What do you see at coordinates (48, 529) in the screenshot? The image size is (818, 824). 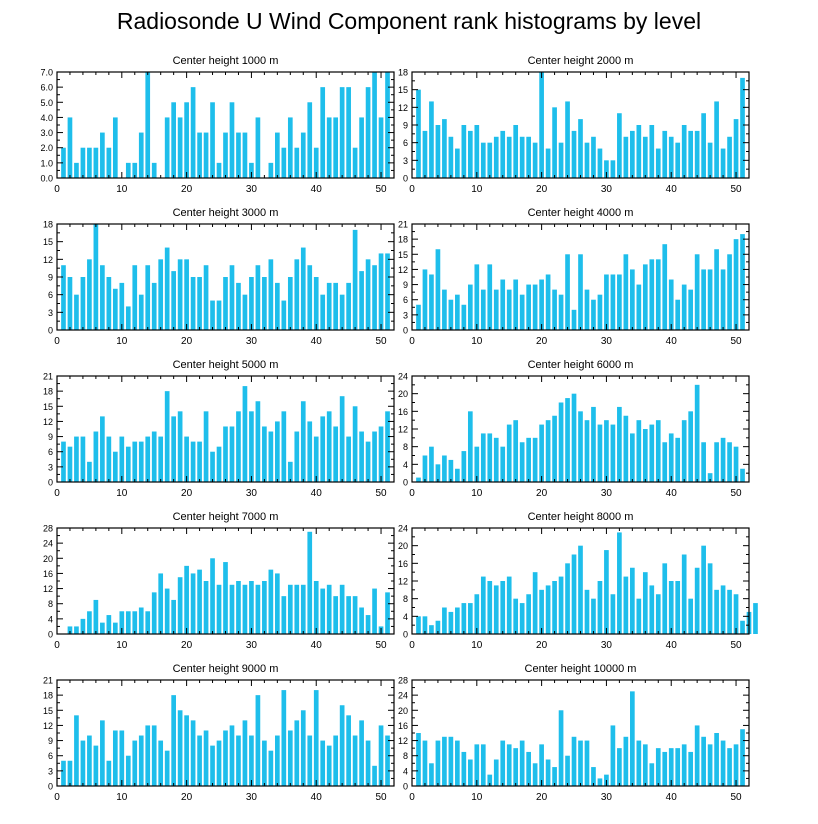 I see `y-tick-label: 28` at bounding box center [48, 529].